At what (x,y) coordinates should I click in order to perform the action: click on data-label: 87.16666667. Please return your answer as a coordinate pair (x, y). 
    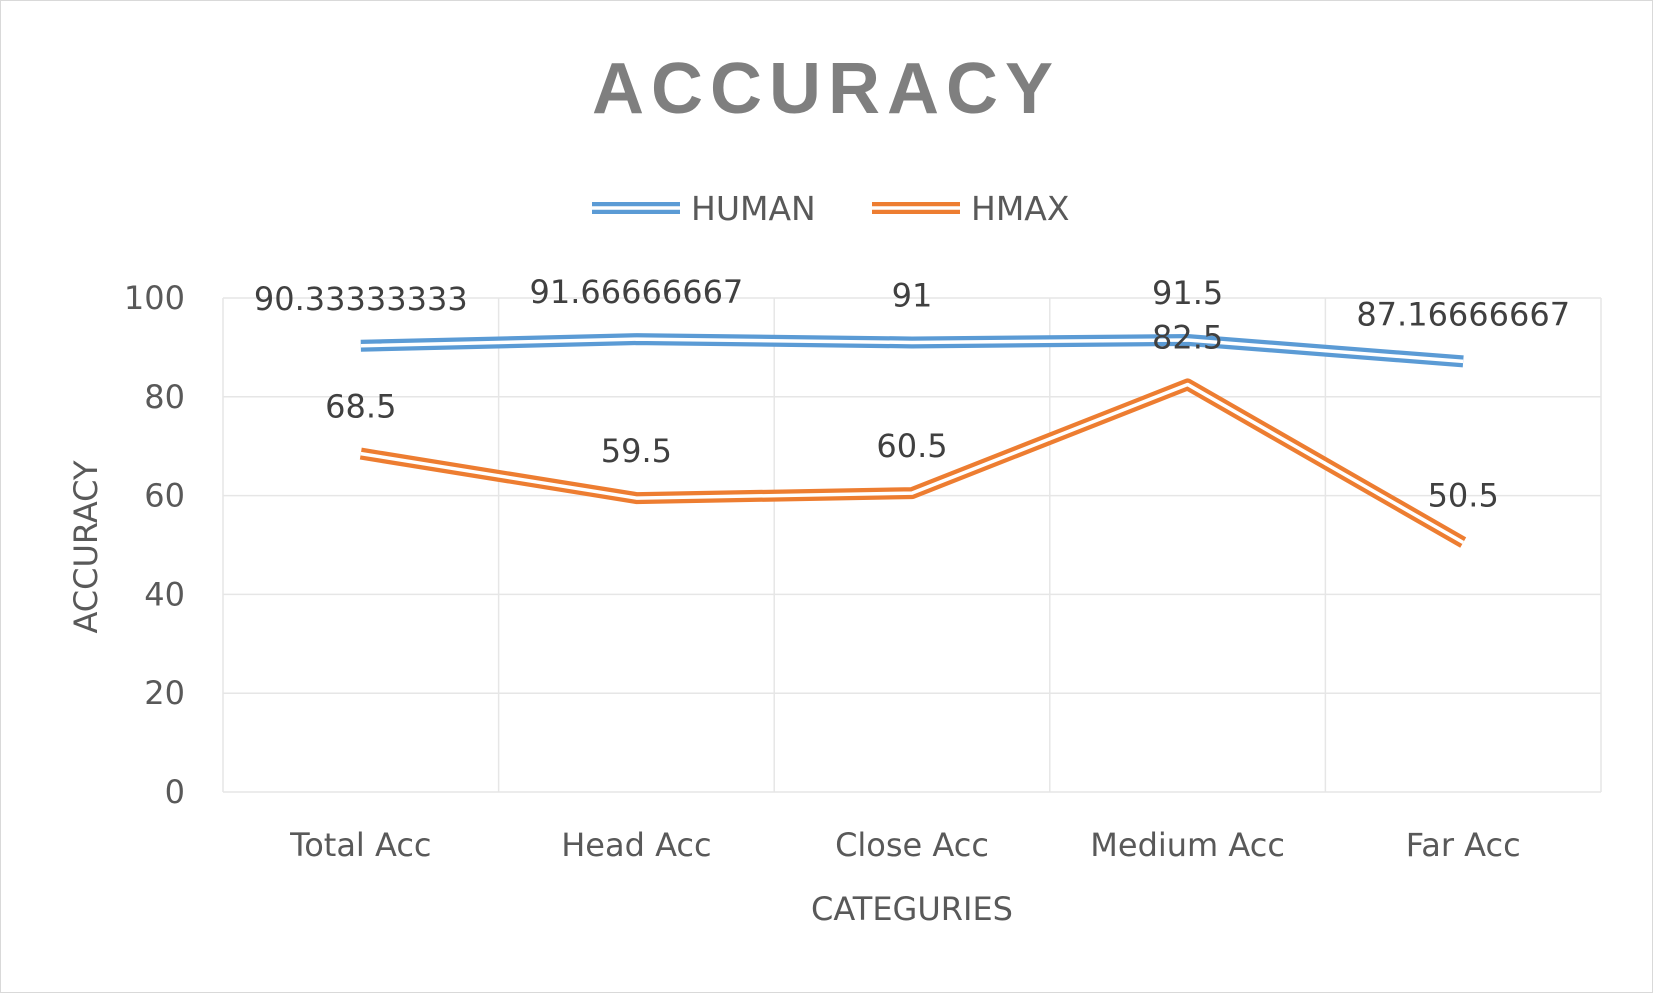
    Looking at the image, I should click on (1463, 314).